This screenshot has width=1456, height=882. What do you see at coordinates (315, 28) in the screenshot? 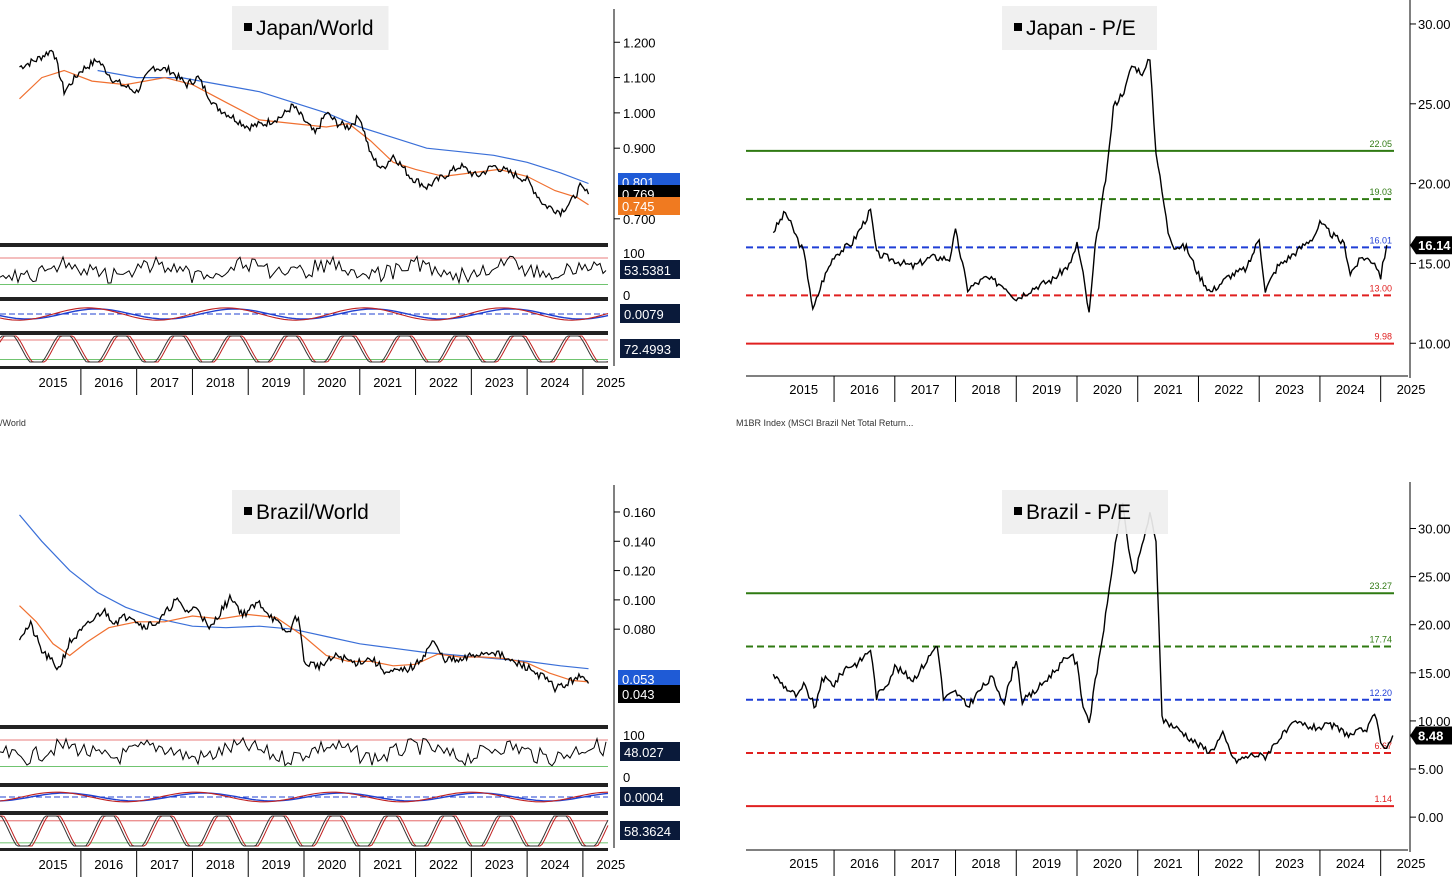
I see `chart-title: Japan/World` at bounding box center [315, 28].